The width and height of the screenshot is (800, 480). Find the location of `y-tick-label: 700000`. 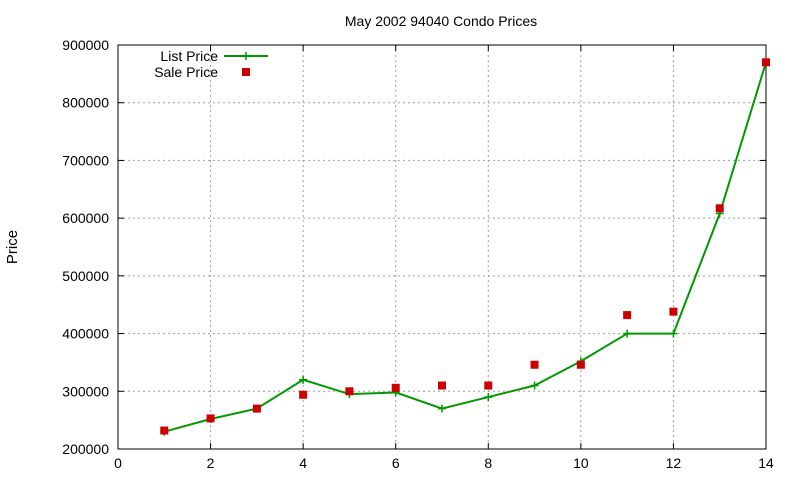

y-tick-label: 700000 is located at coordinates (85, 160).